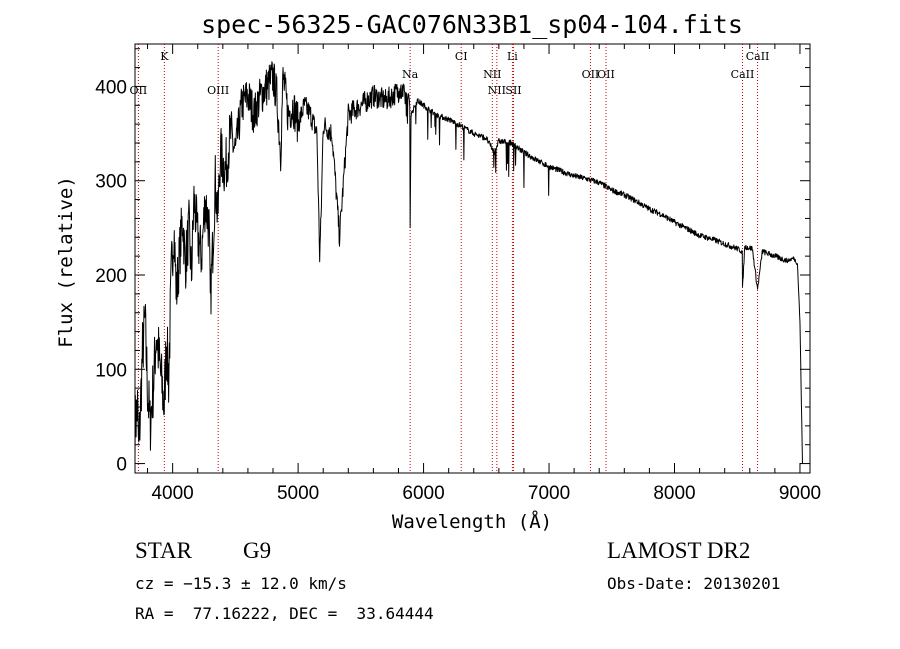 The image size is (900, 649). What do you see at coordinates (512, 56) in the screenshot?
I see `line-label-li: Li` at bounding box center [512, 56].